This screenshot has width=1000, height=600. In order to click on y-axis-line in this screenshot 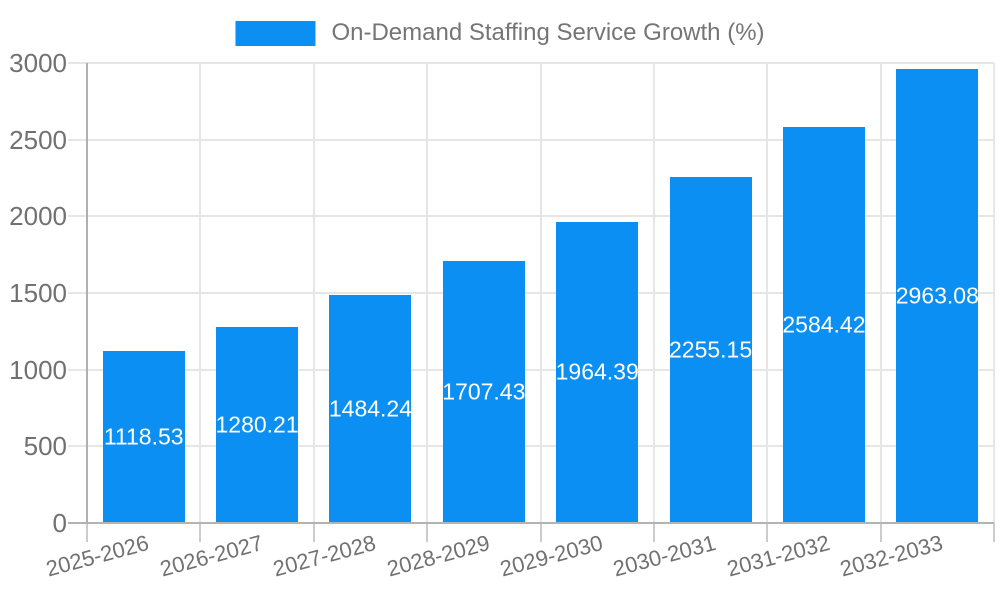, I will do `click(87, 293)`.